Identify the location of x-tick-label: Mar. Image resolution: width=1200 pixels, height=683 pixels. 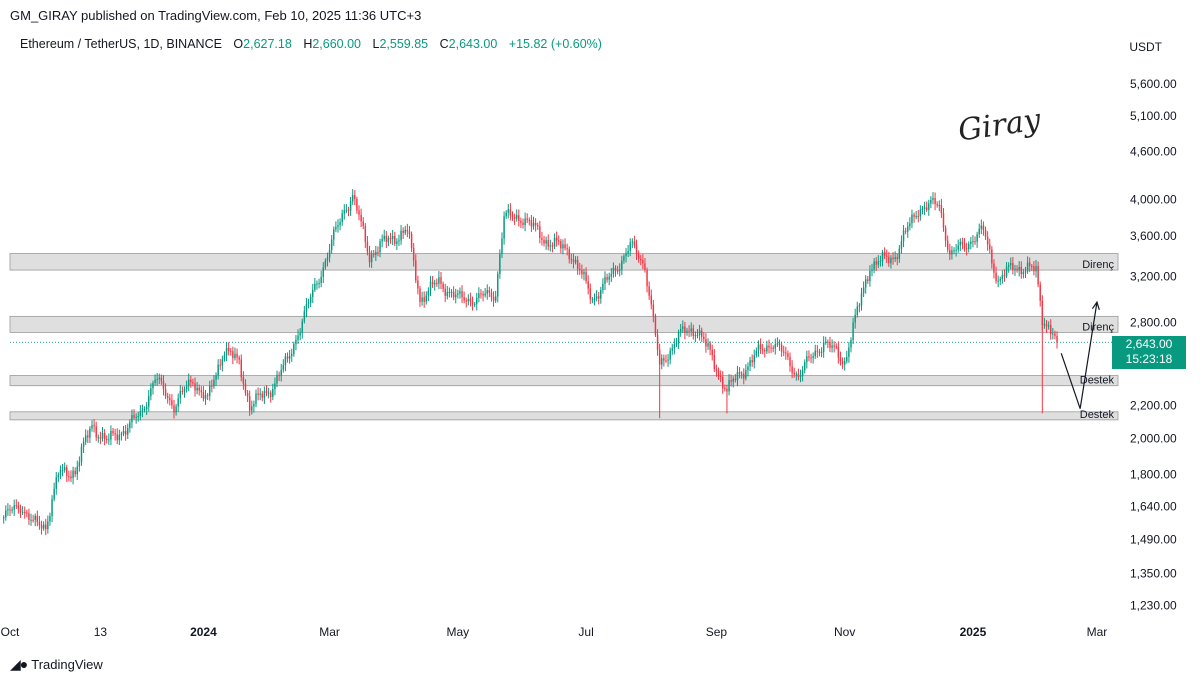
(1097, 632).